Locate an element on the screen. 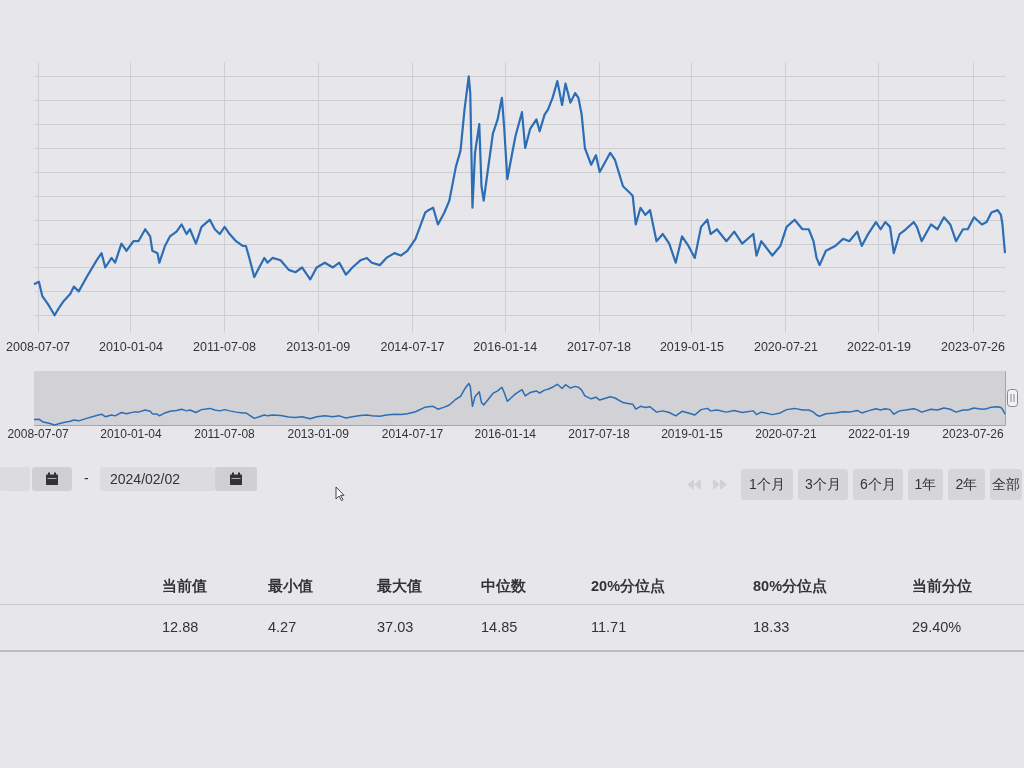  range-button: 1个月 is located at coordinates (767, 484).